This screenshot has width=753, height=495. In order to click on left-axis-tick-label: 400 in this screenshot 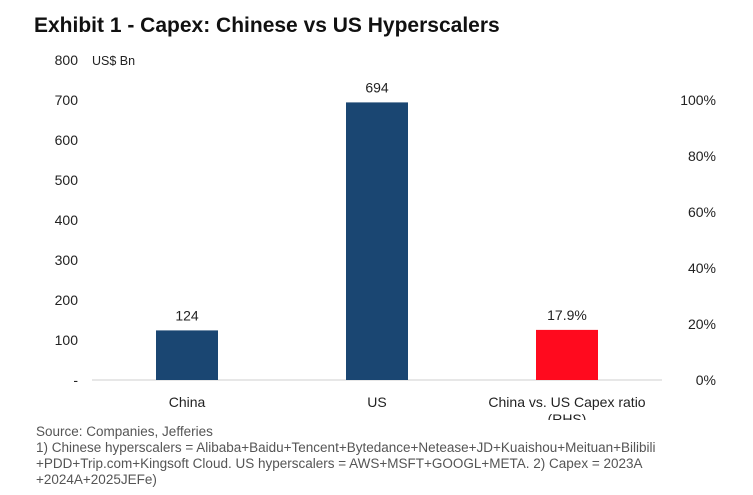, I will do `click(67, 220)`.